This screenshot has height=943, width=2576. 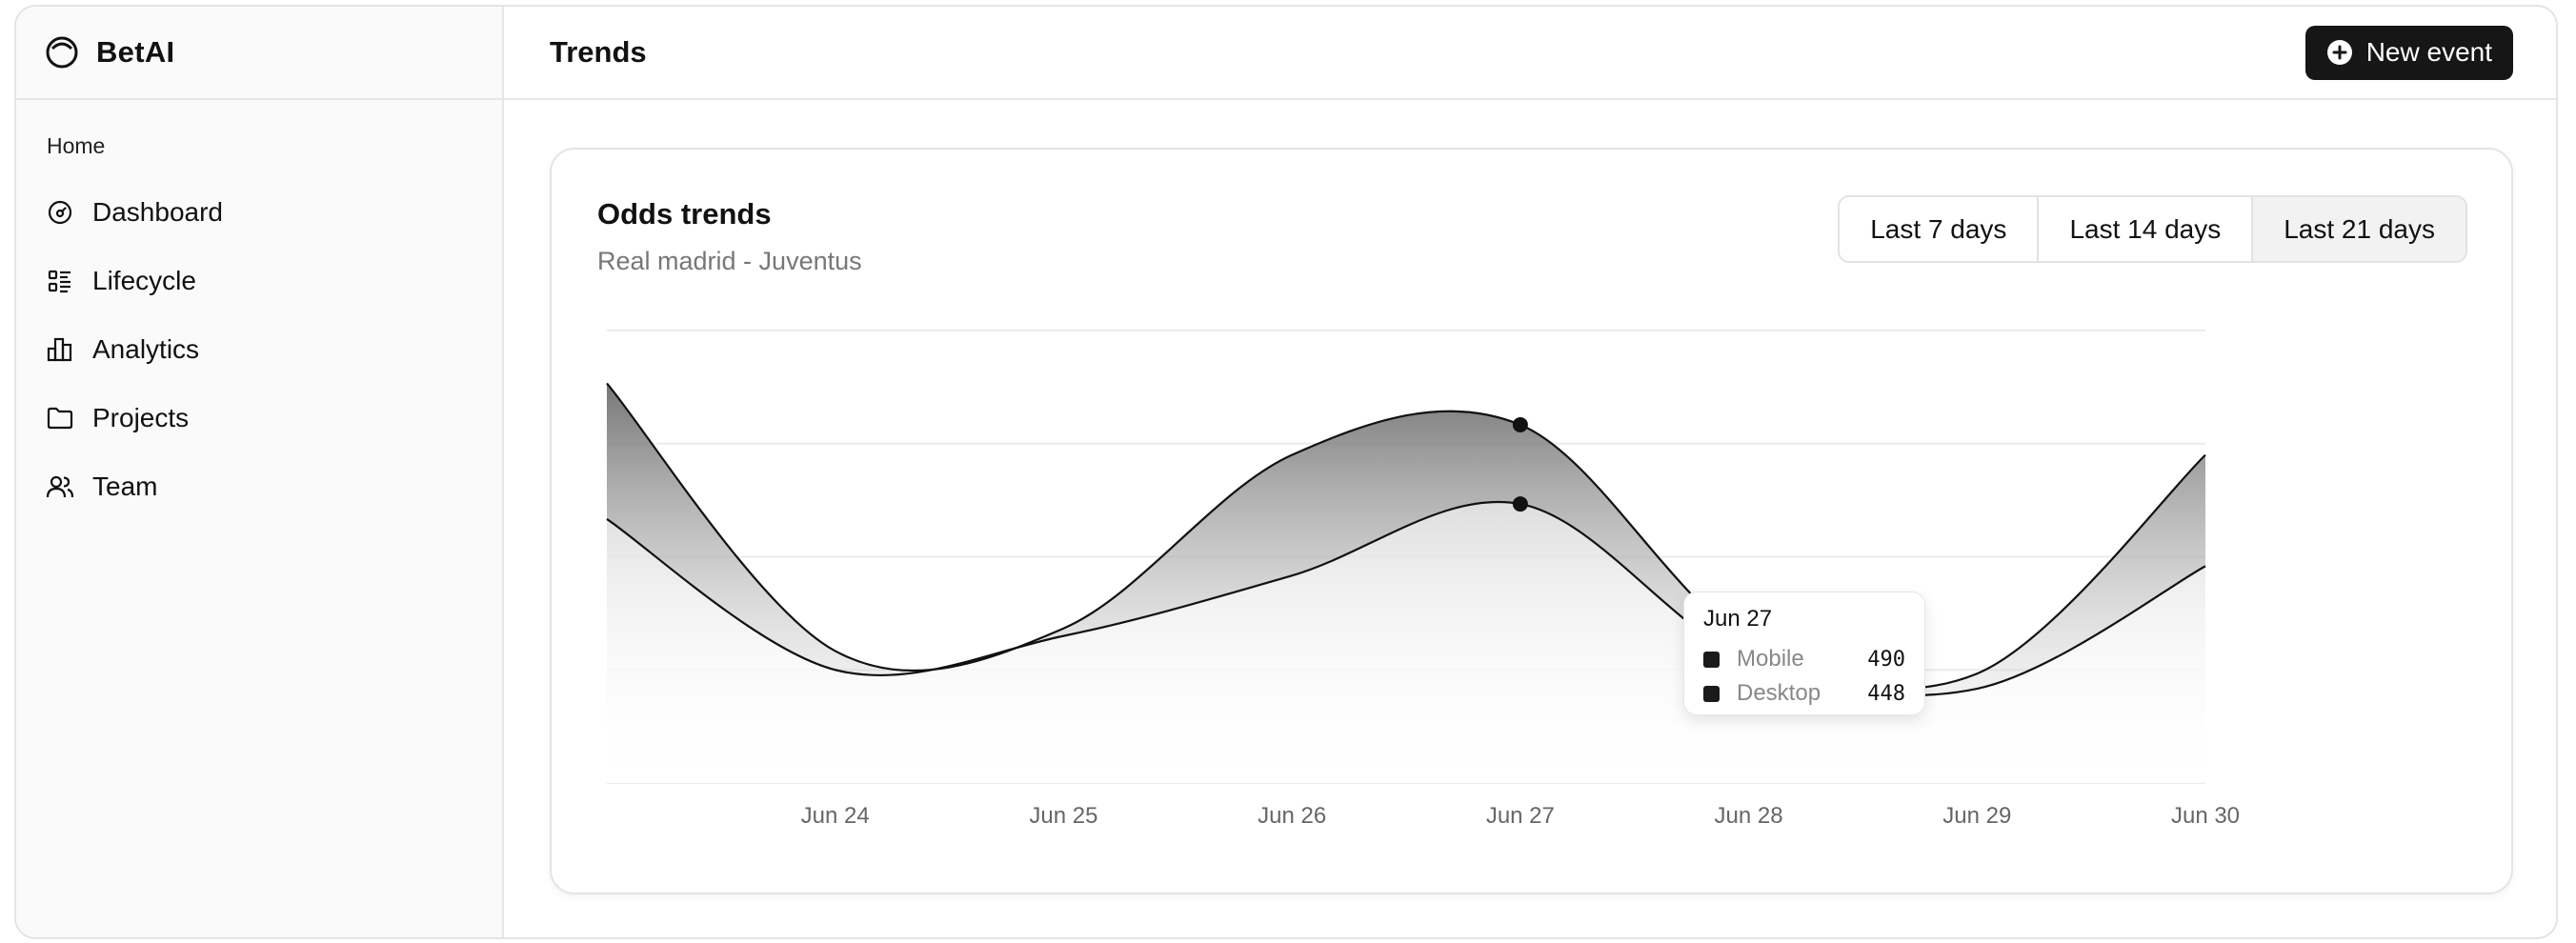 I want to click on card-subtitle: Real madrid - Juventus, so click(x=729, y=261).